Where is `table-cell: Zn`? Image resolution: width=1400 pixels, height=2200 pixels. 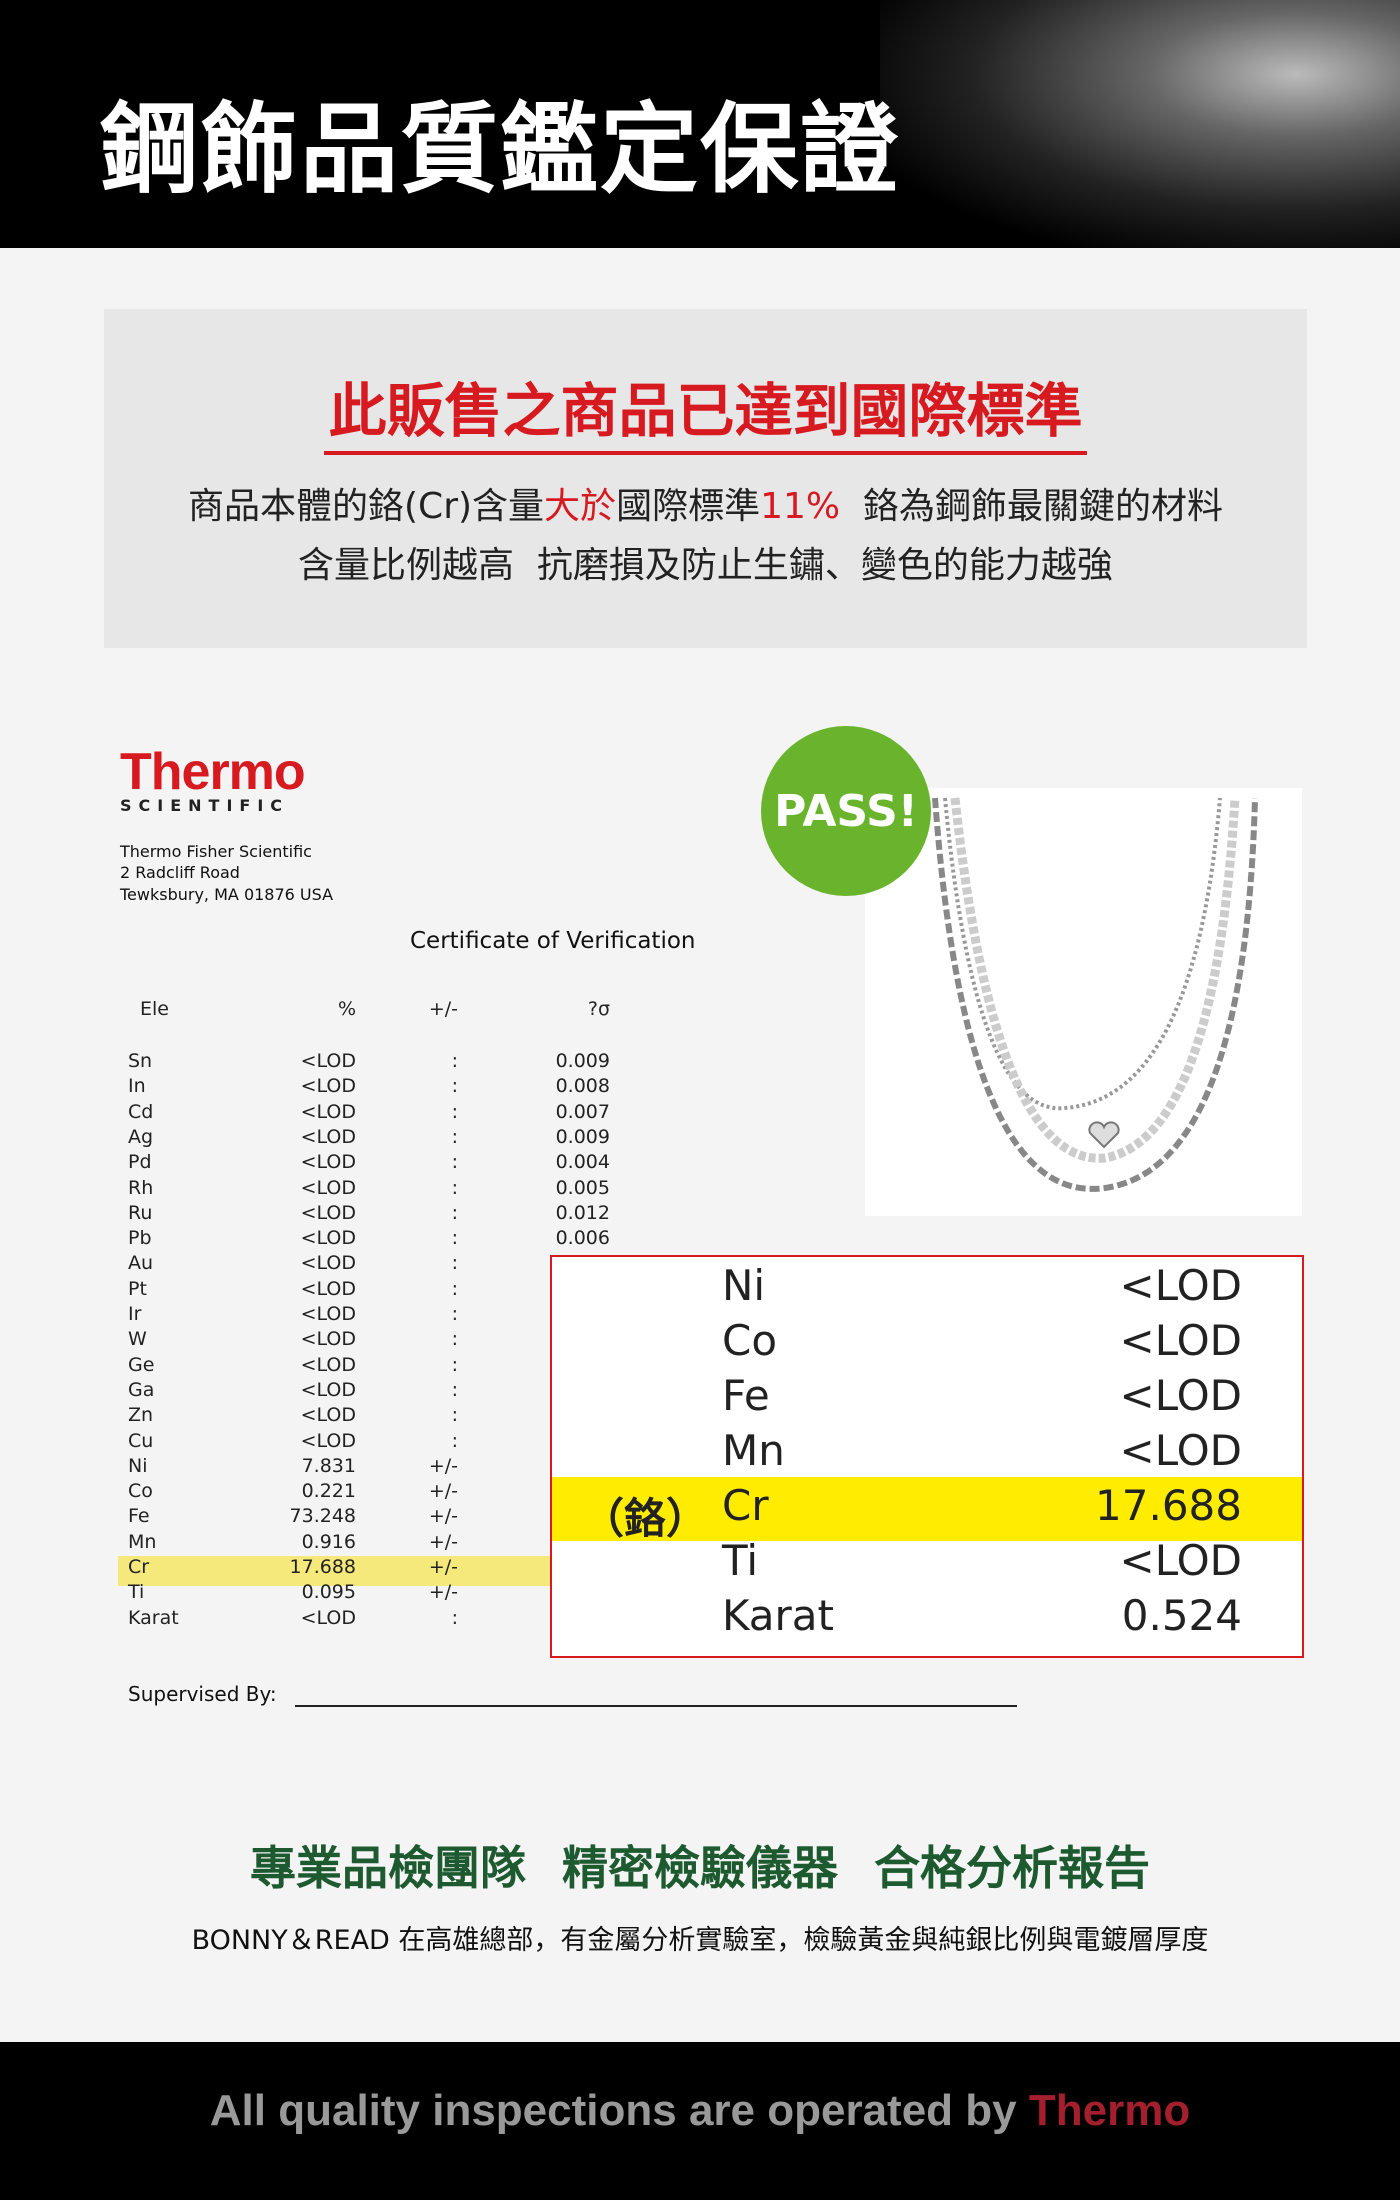 table-cell: Zn is located at coordinates (141, 1415).